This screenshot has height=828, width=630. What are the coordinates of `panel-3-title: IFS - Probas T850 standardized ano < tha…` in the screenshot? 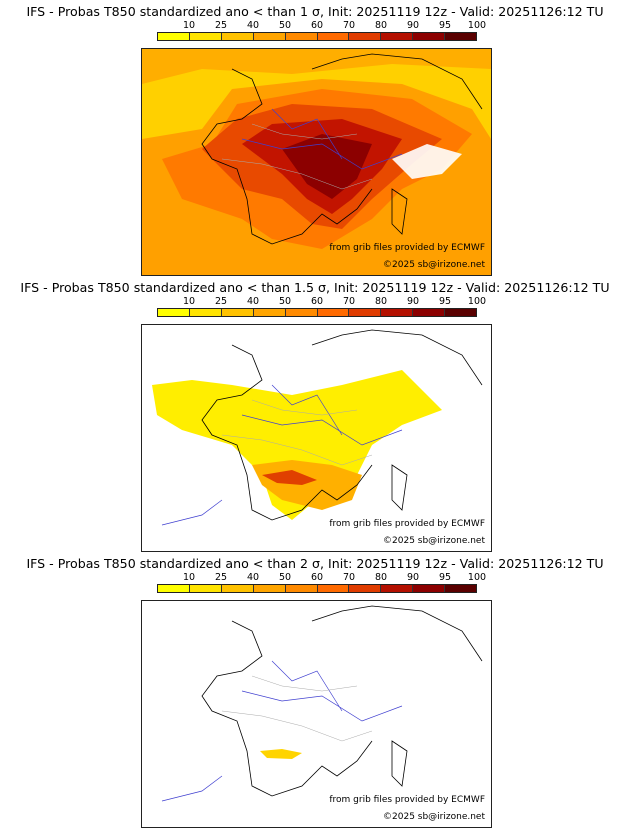 It's located at (315, 563).